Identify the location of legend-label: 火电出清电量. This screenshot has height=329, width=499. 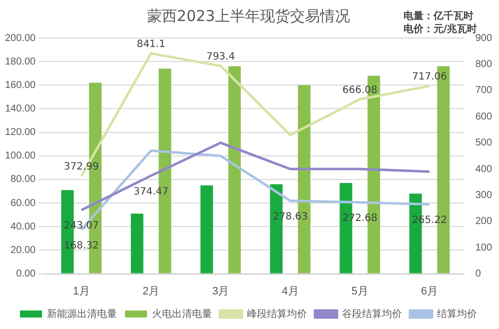
(182, 314).